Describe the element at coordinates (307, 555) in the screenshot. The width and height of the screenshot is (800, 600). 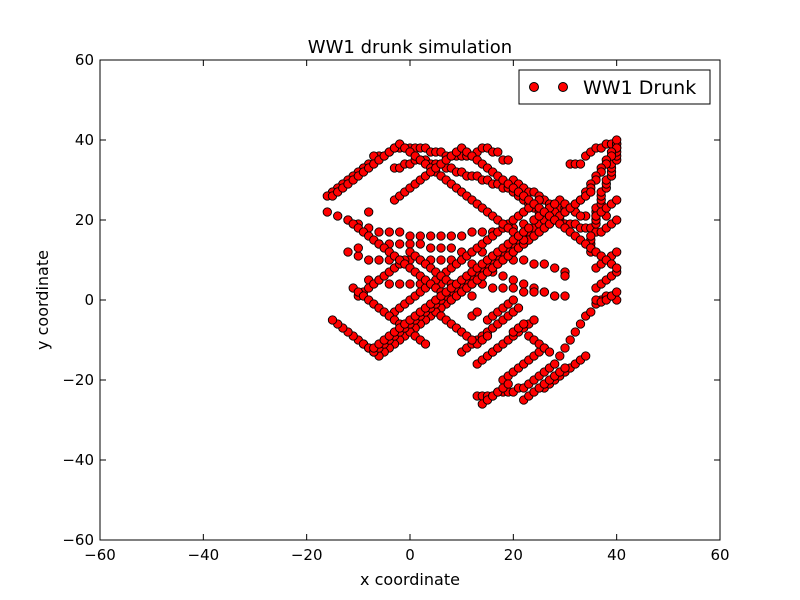
I see `x-tick-label: −20` at that location.